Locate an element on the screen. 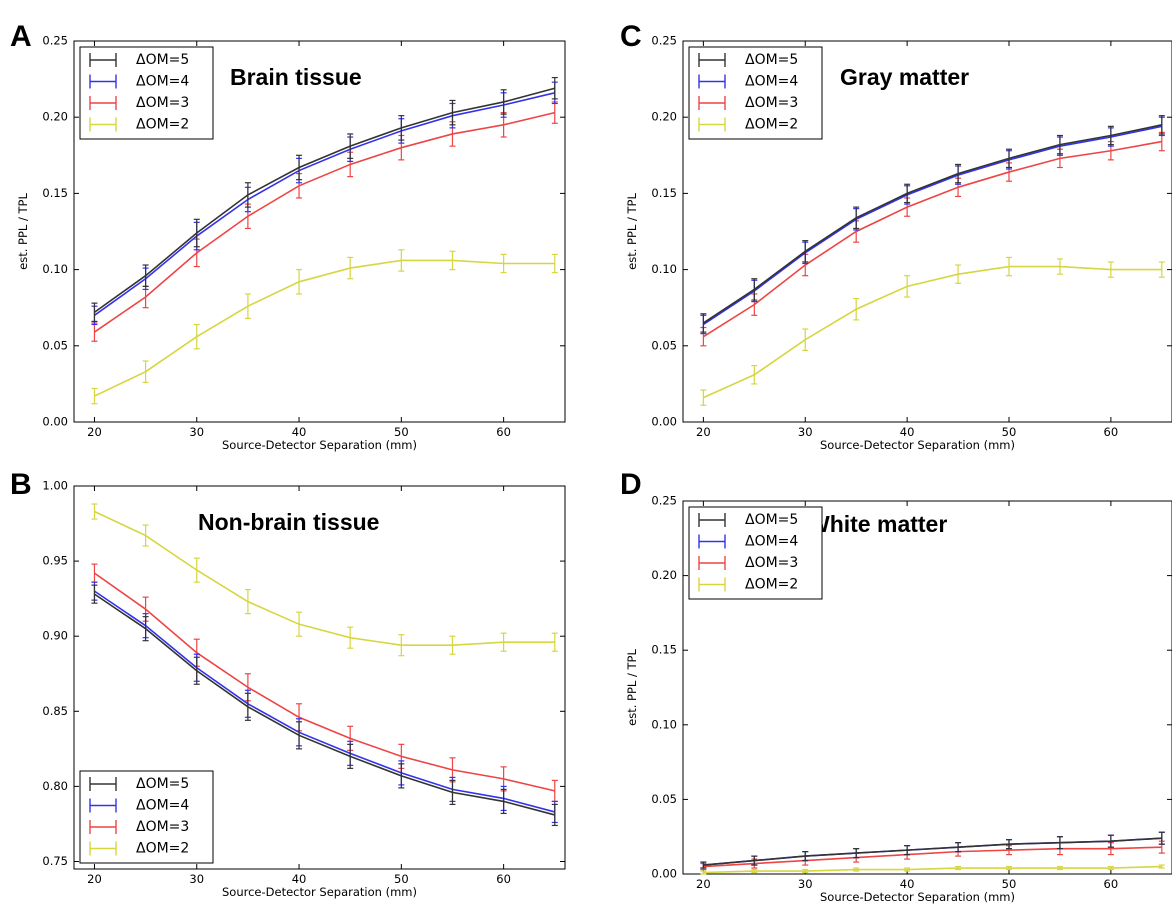 Image resolution: width=1172 pixels, height=906 pixels. y-tick-label: 1.00 is located at coordinates (55, 486).